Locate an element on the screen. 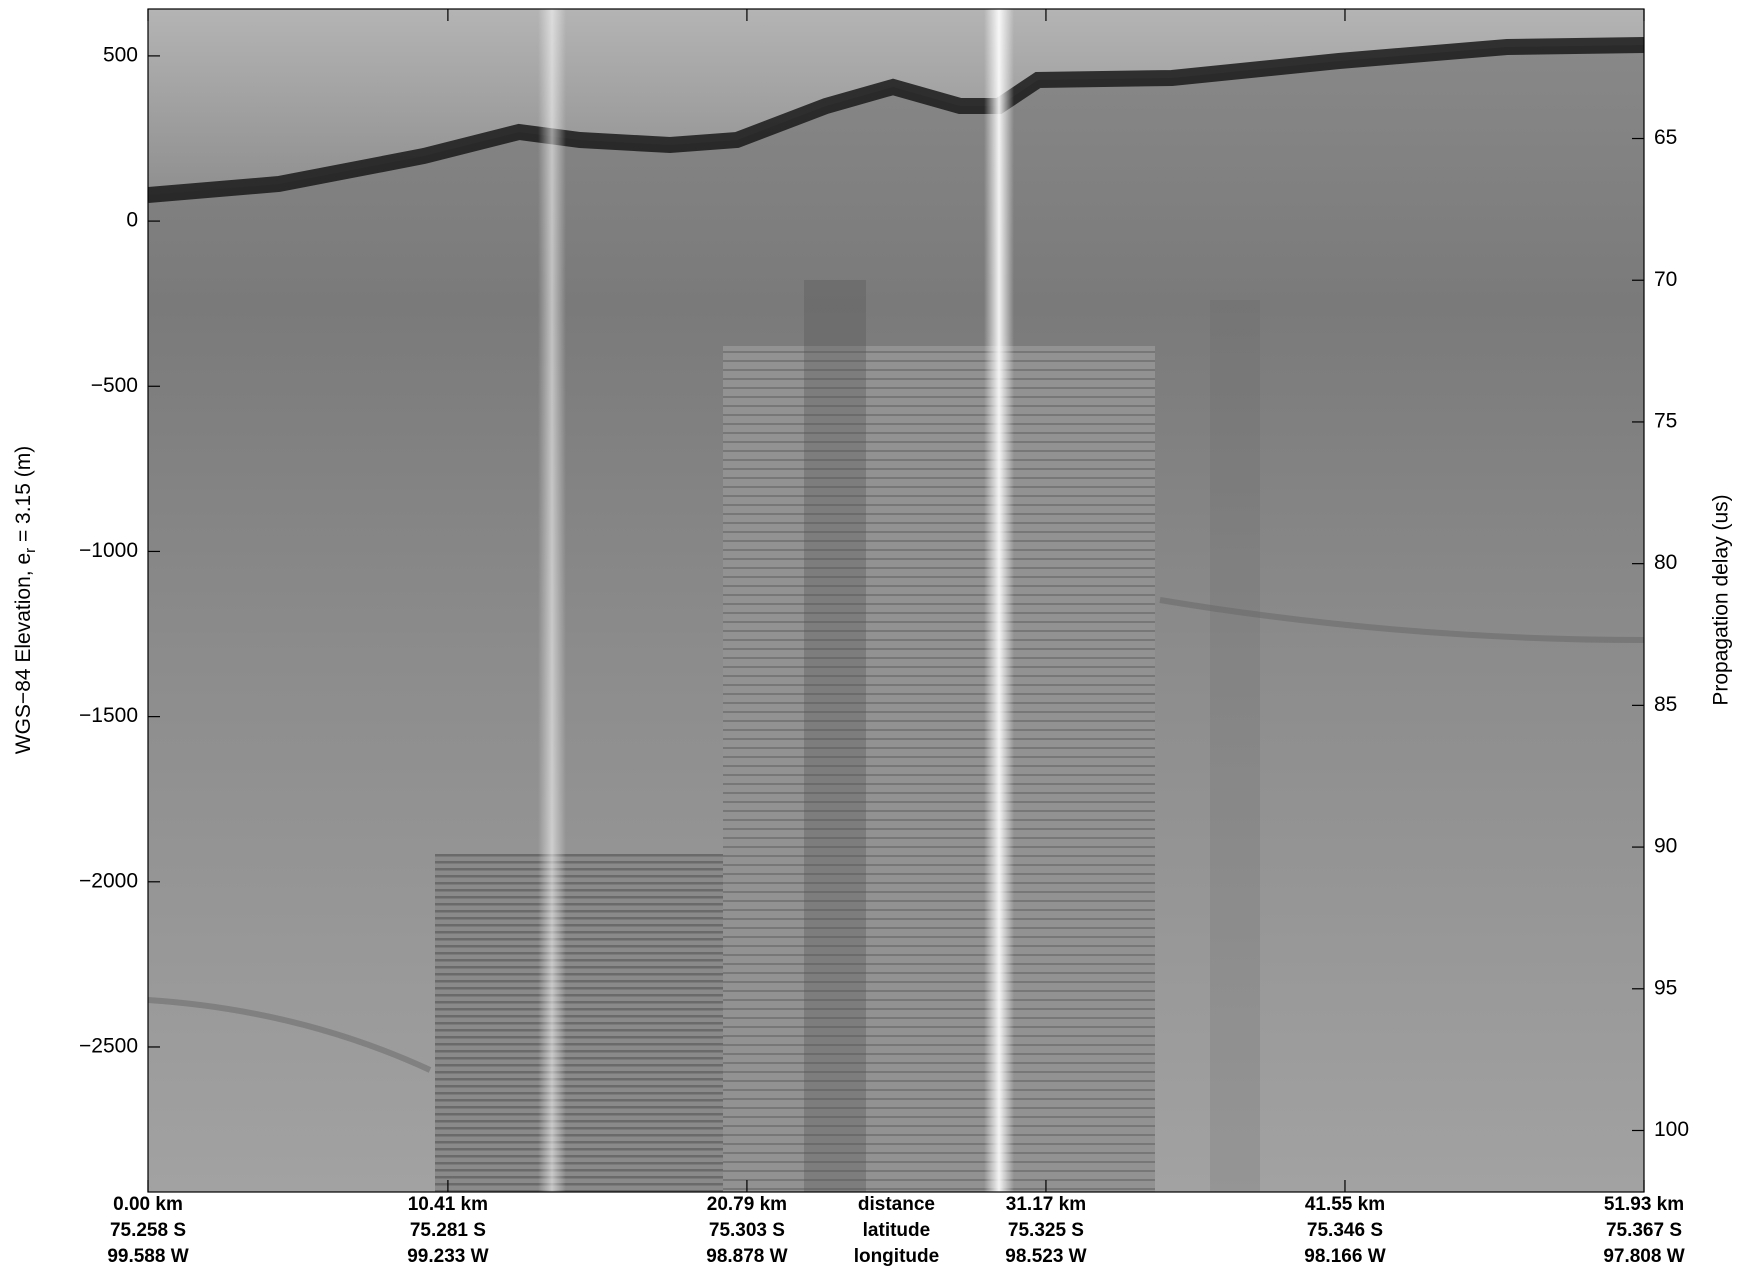 Image resolution: width=1741 pixels, height=1267 pixels. x-tick-label: 0.00 km is located at coordinates (148, 1204).